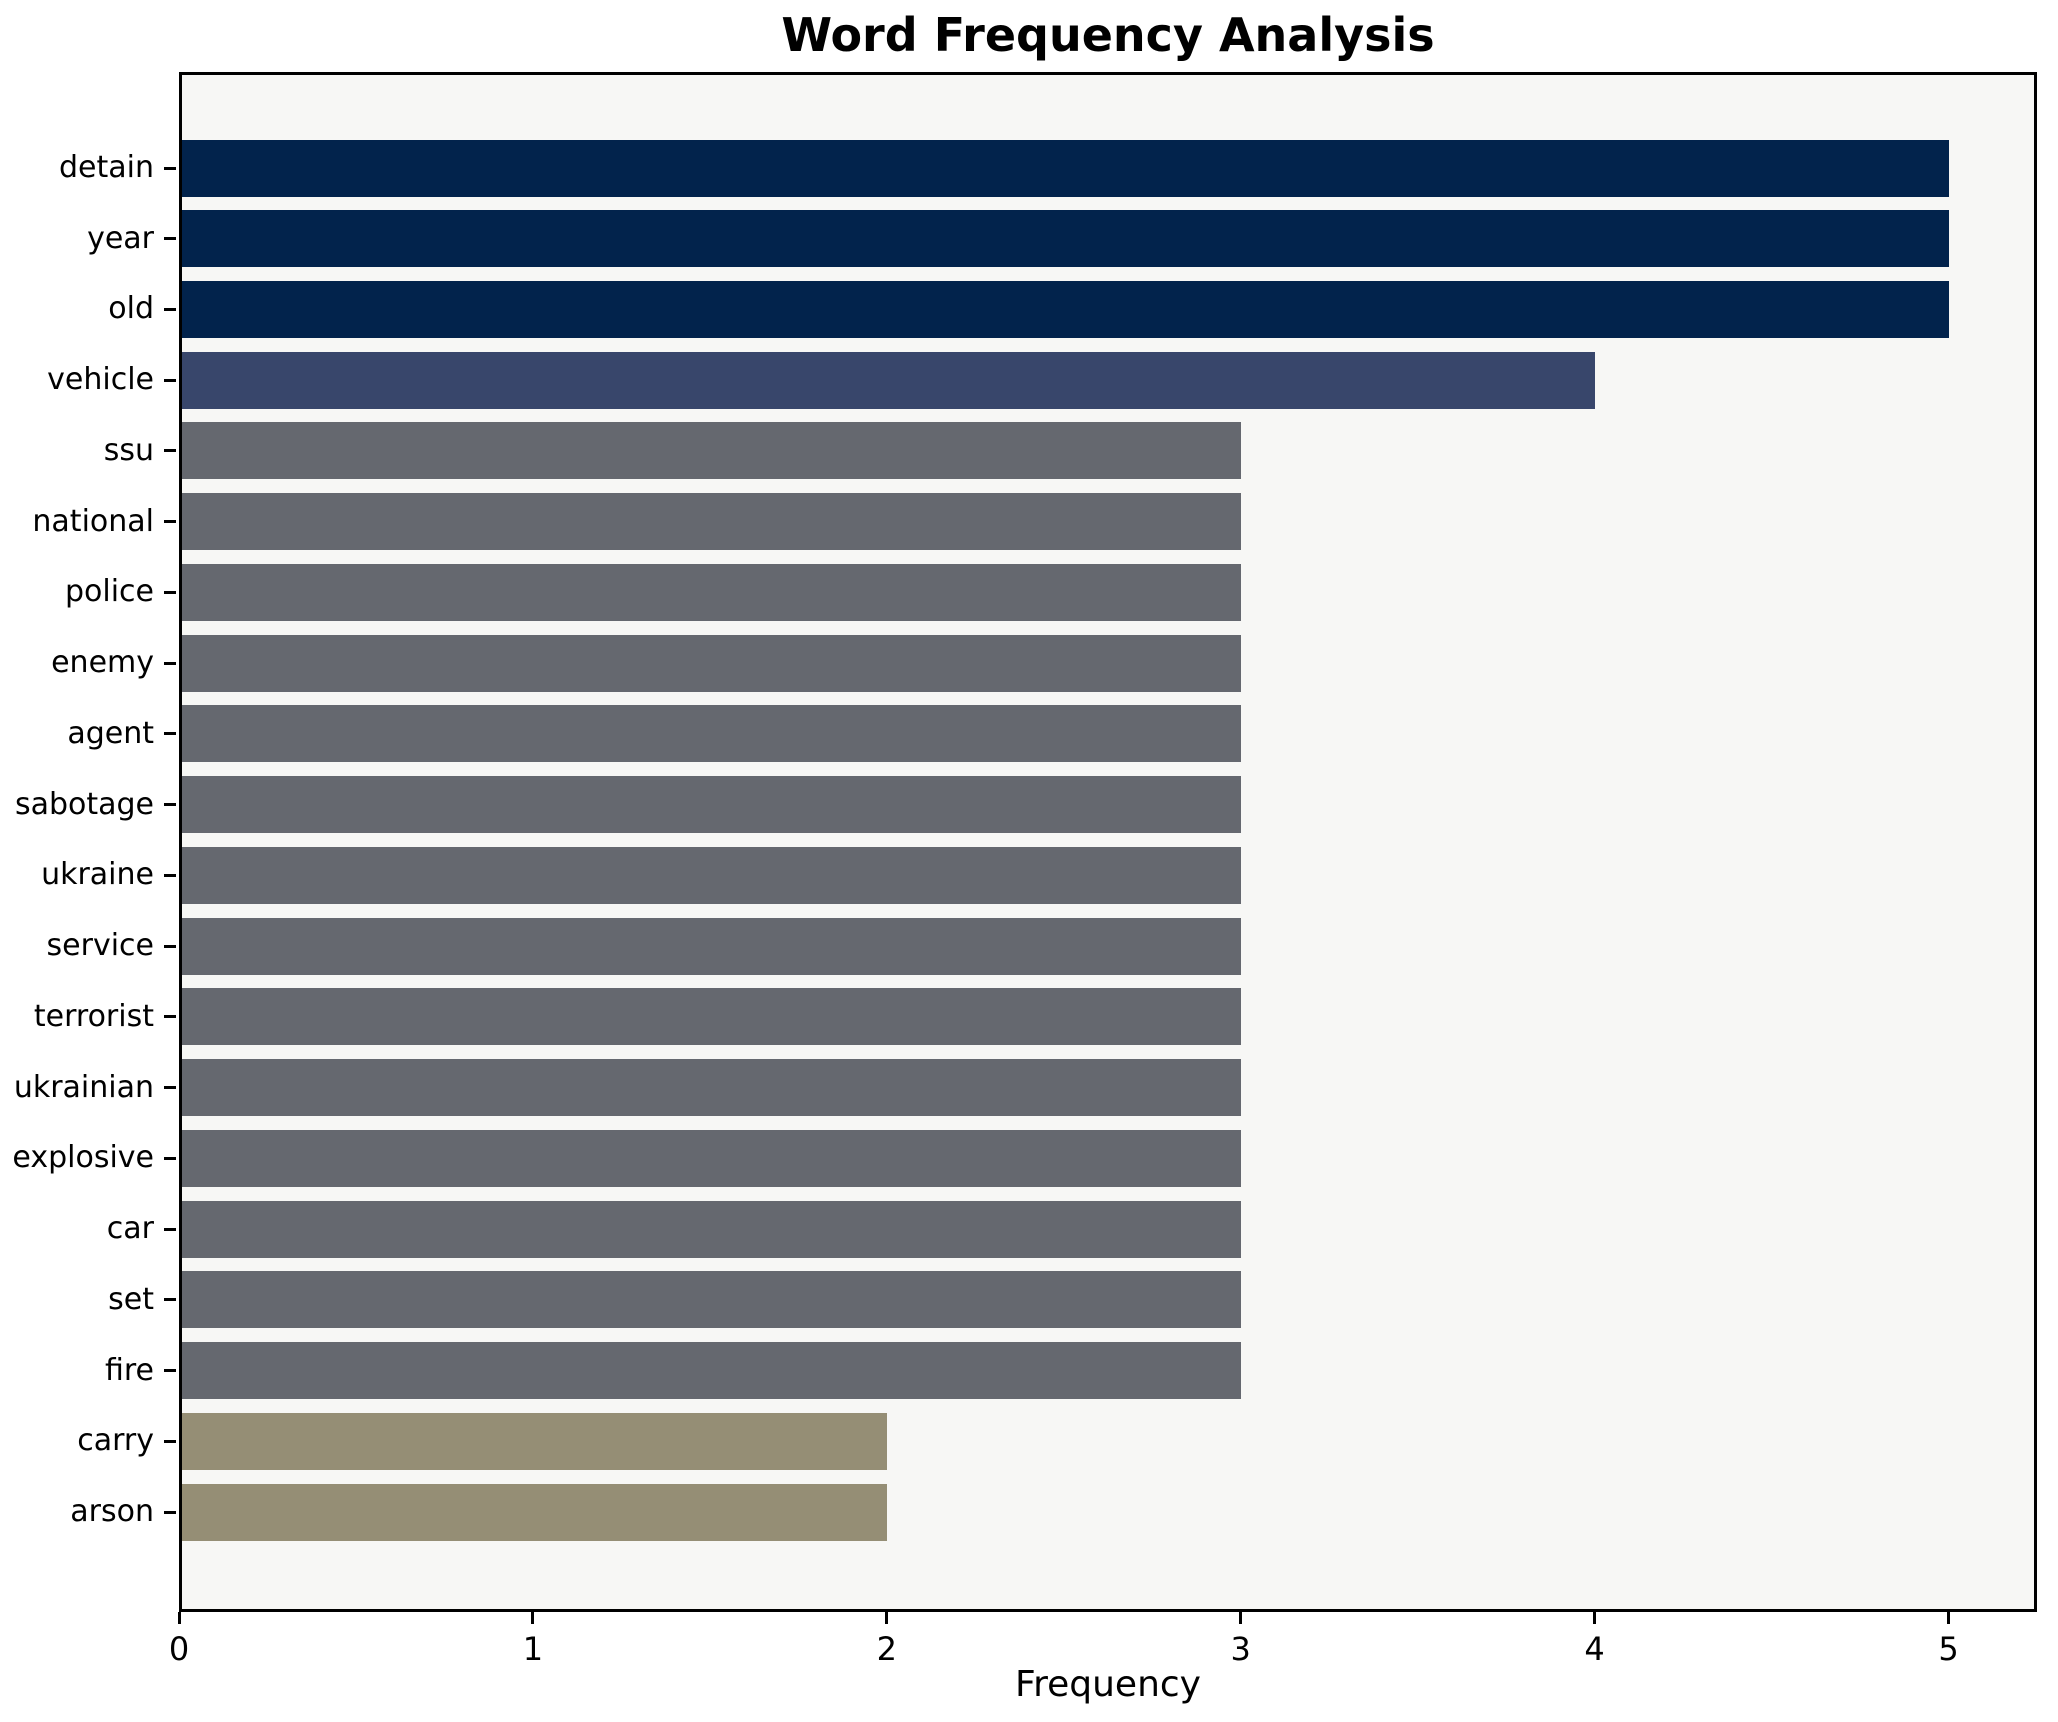 Image resolution: width=2058 pixels, height=1722 pixels. I want to click on y-tick-label-ukraine: ukraine, so click(97, 875).